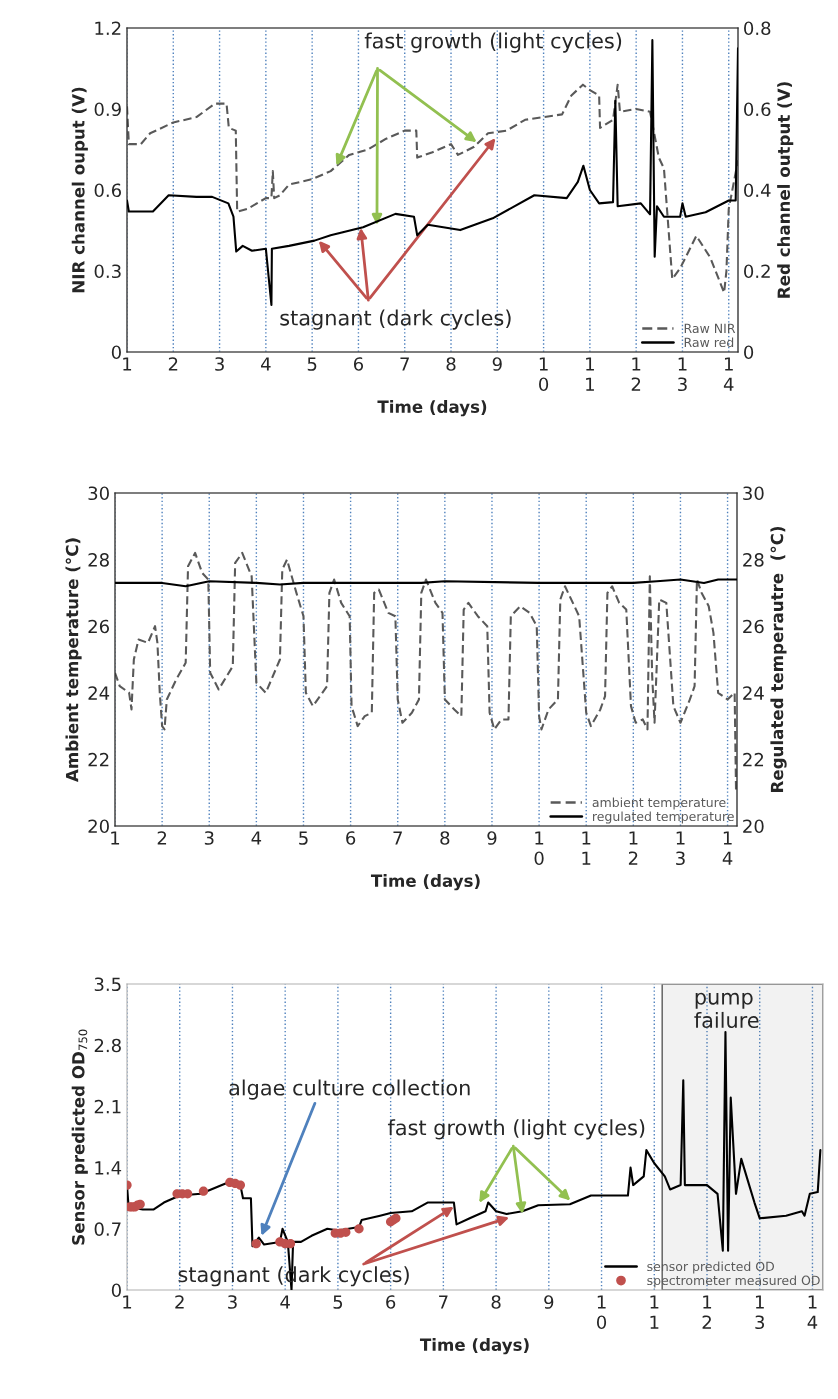 Image resolution: width=838 pixels, height=1399 pixels. What do you see at coordinates (98, 493) in the screenshot?
I see `y-tick-label: 30` at bounding box center [98, 493].